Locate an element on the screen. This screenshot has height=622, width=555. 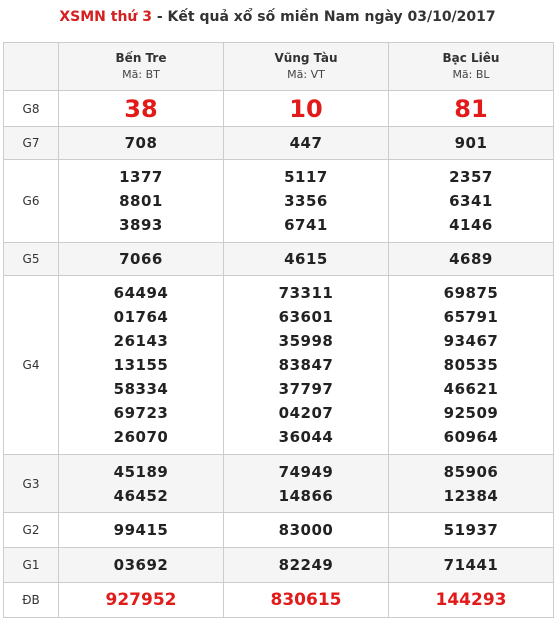
prize-number: 04207 is located at coordinates (306, 413).